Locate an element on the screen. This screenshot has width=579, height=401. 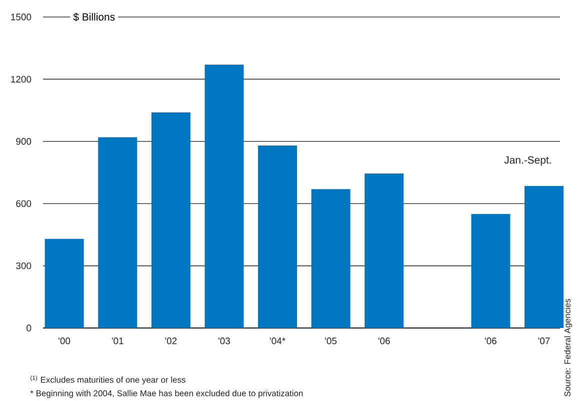
source-note: Source: Federal Agencies is located at coordinates (568, 347).